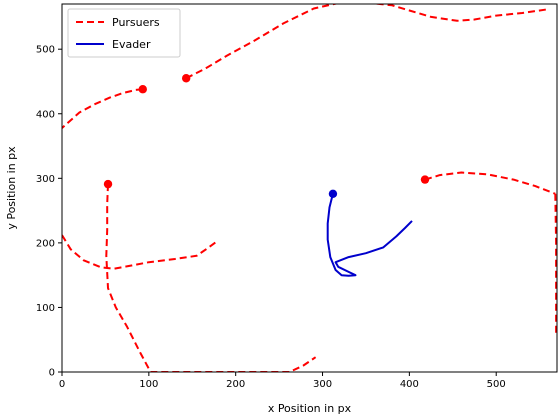 This screenshot has width=559, height=418. Describe the element at coordinates (282, 381) in the screenshot. I see `x-axis-ticks: 0 100 200 300 400 500` at that location.